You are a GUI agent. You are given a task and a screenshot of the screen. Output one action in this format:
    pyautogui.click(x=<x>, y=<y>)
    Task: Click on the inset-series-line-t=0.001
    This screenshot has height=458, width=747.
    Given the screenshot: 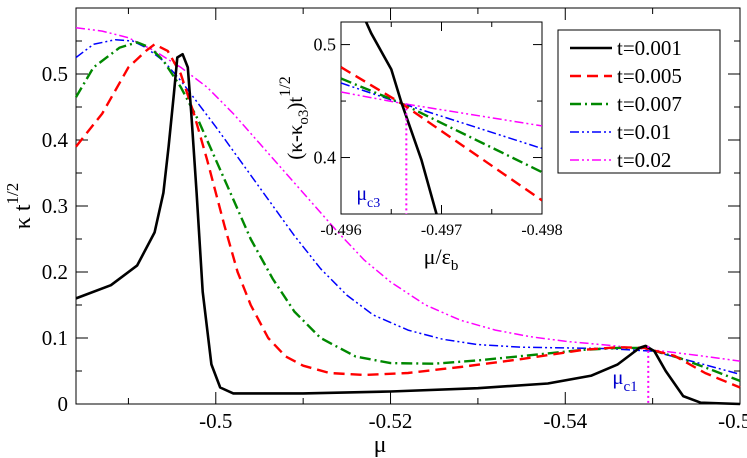 What is the action you would take?
    pyautogui.click(x=401, y=118)
    